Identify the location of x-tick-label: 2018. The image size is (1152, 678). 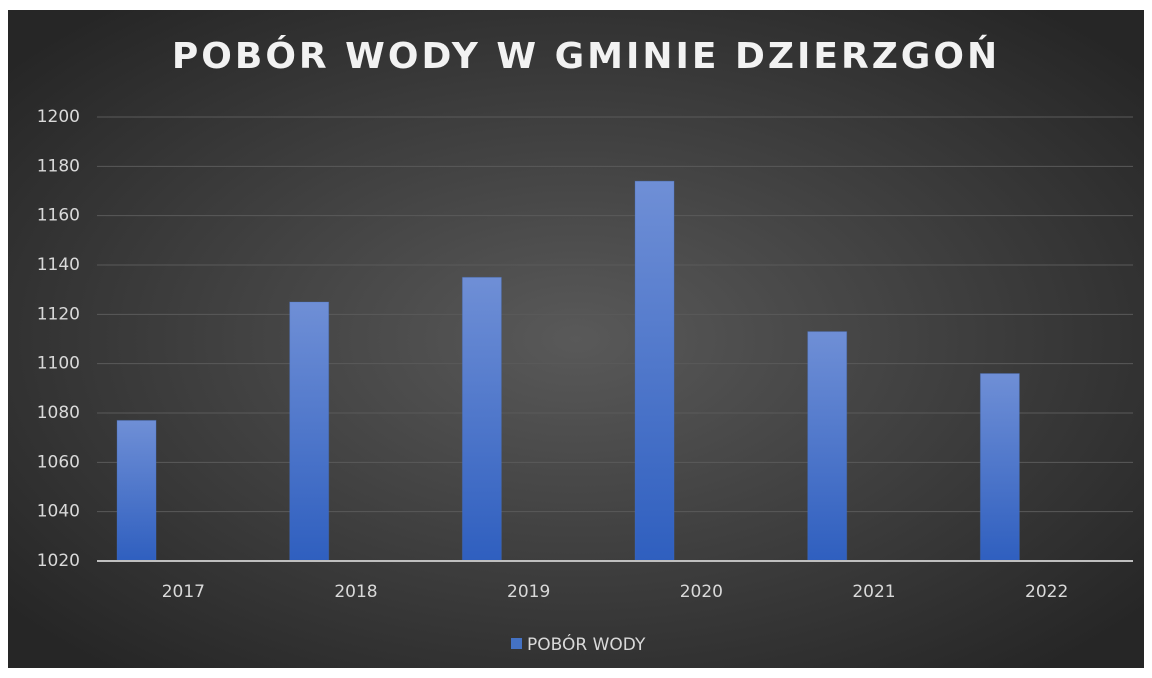
(355, 592).